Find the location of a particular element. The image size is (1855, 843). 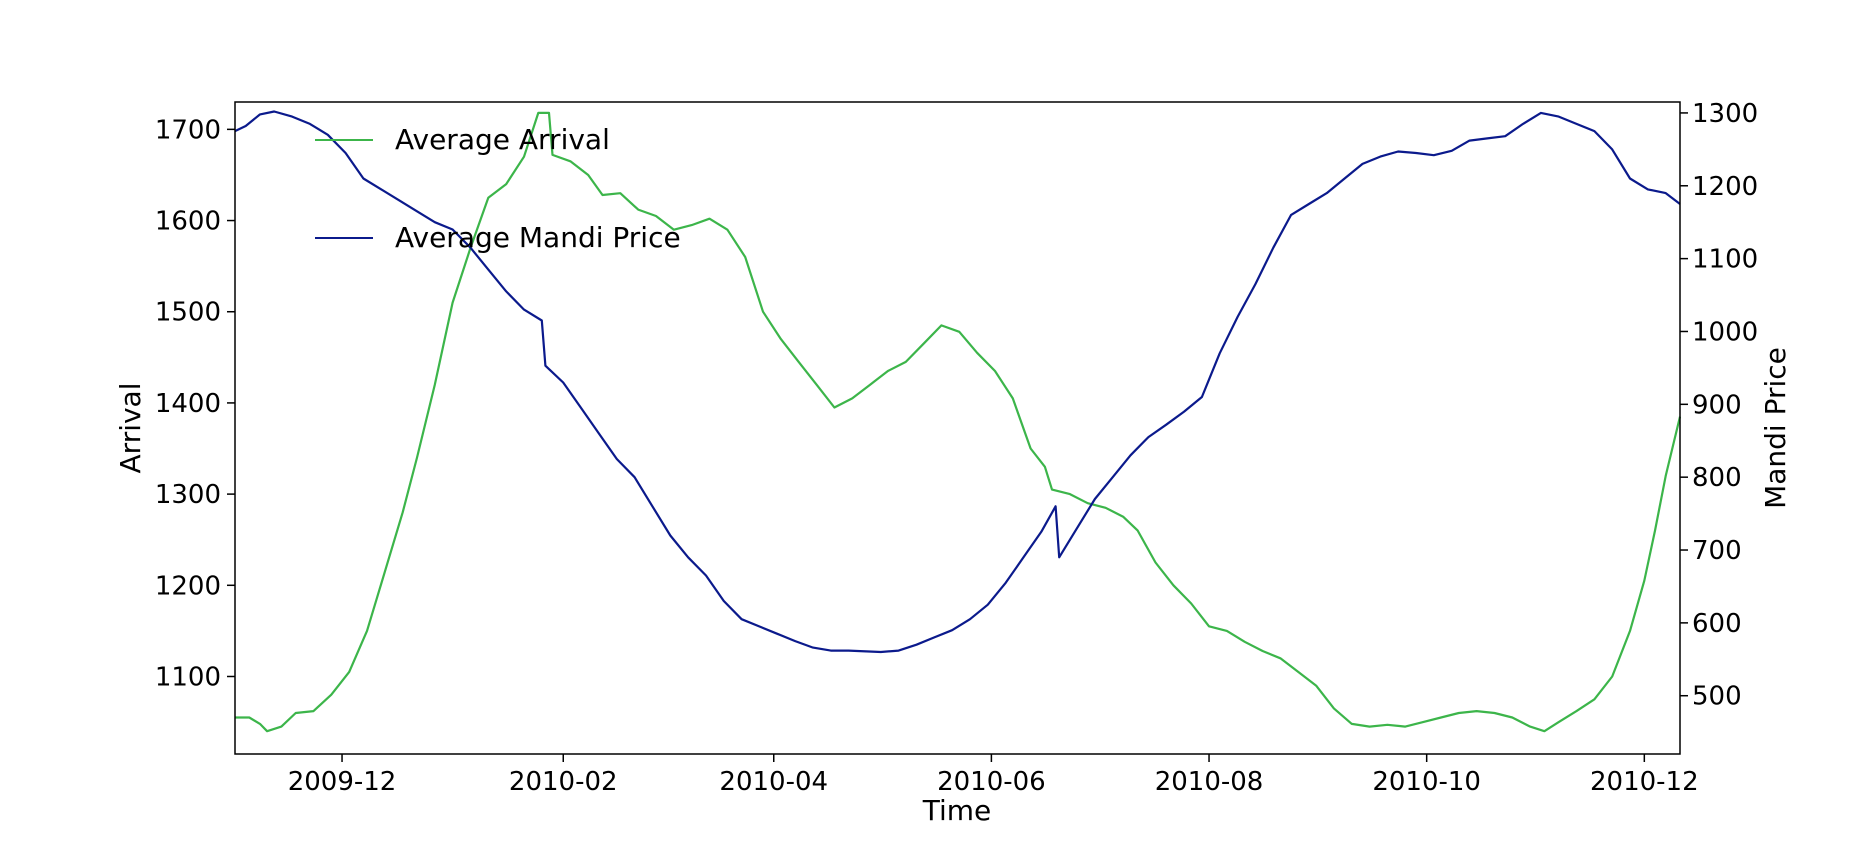

x-tick-label: 2010-12 is located at coordinates (1644, 782).